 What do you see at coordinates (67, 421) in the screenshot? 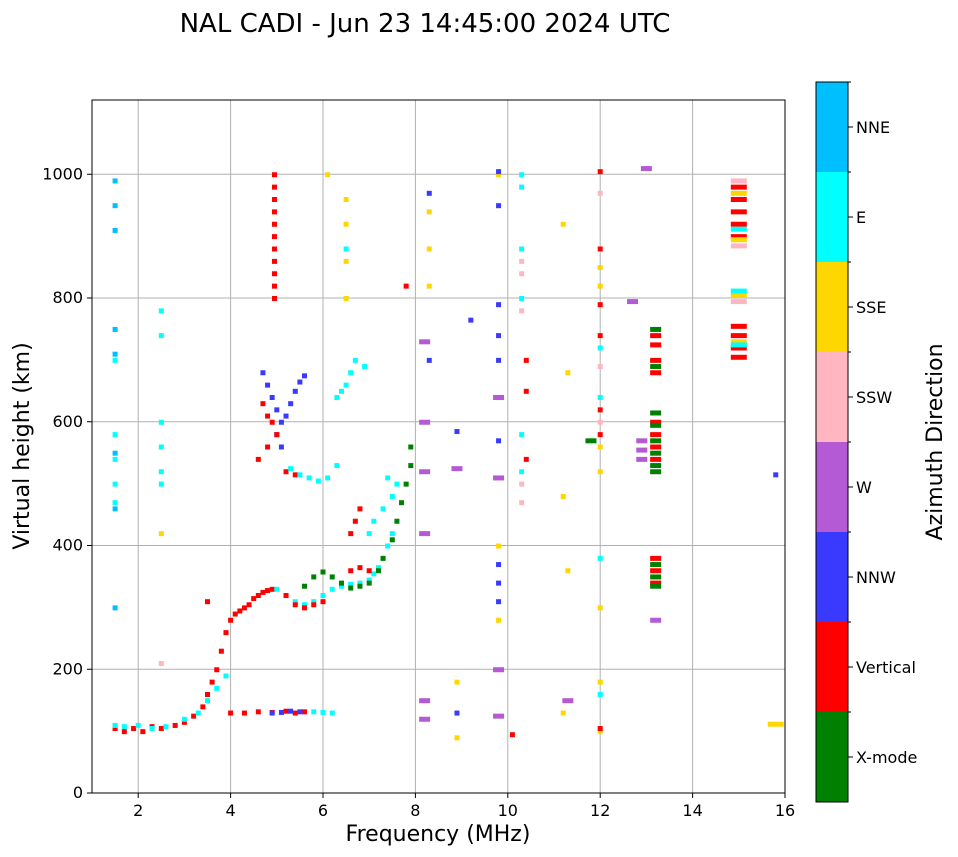
I see `y-tick-label-3: 600` at bounding box center [67, 421].